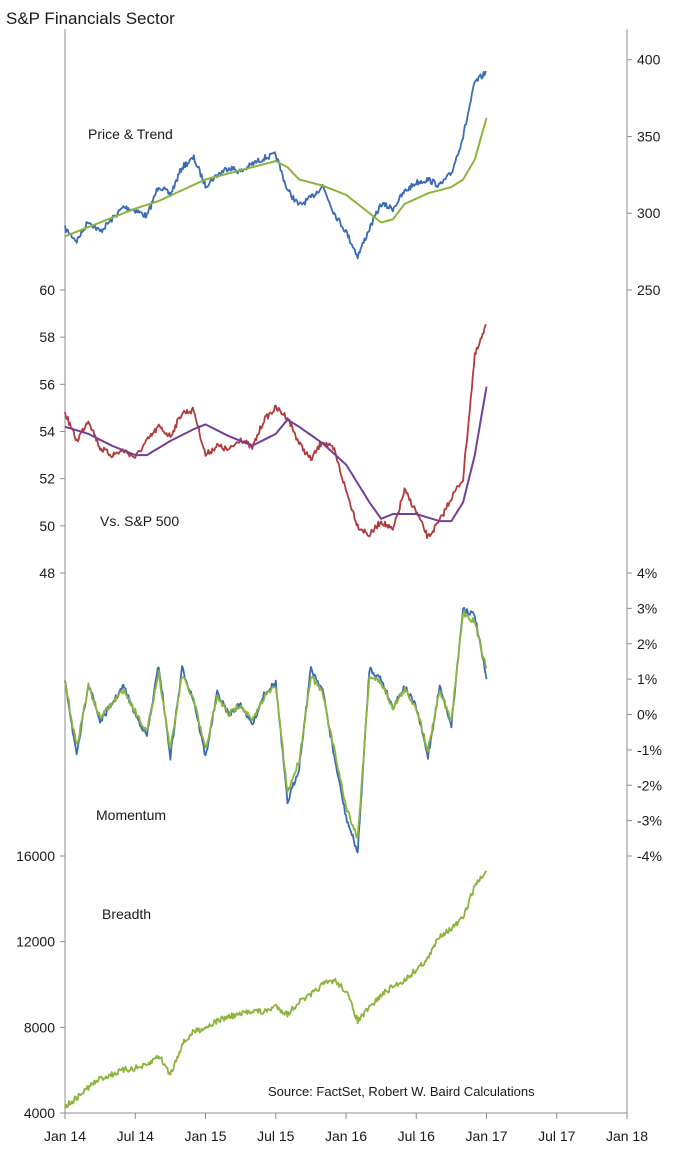  Describe the element at coordinates (649, 136) in the screenshot. I see `price-y-tick-label: 350` at that location.